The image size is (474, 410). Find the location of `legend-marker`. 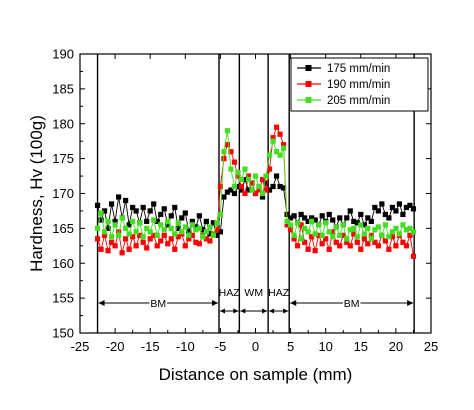

legend-marker is located at coordinates (308, 84).